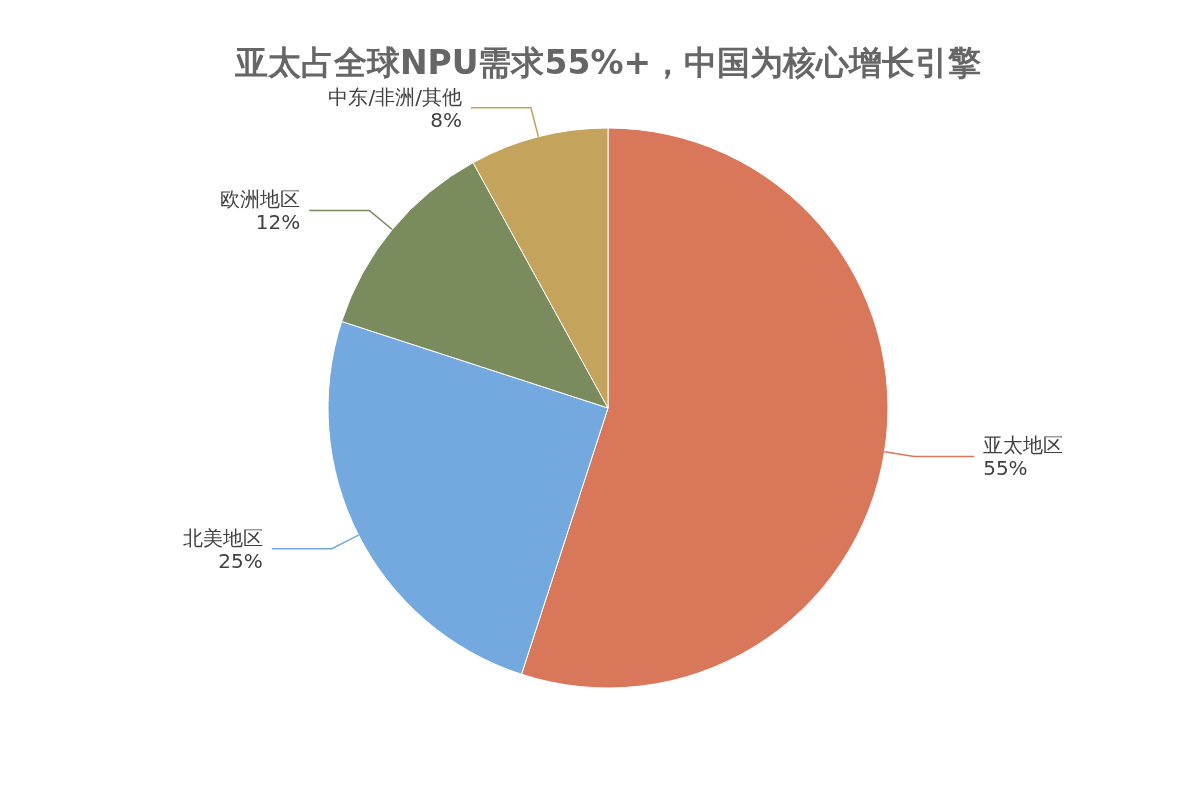 The height and width of the screenshot is (800, 1200). I want to click on data-label: 12%, so click(278, 222).